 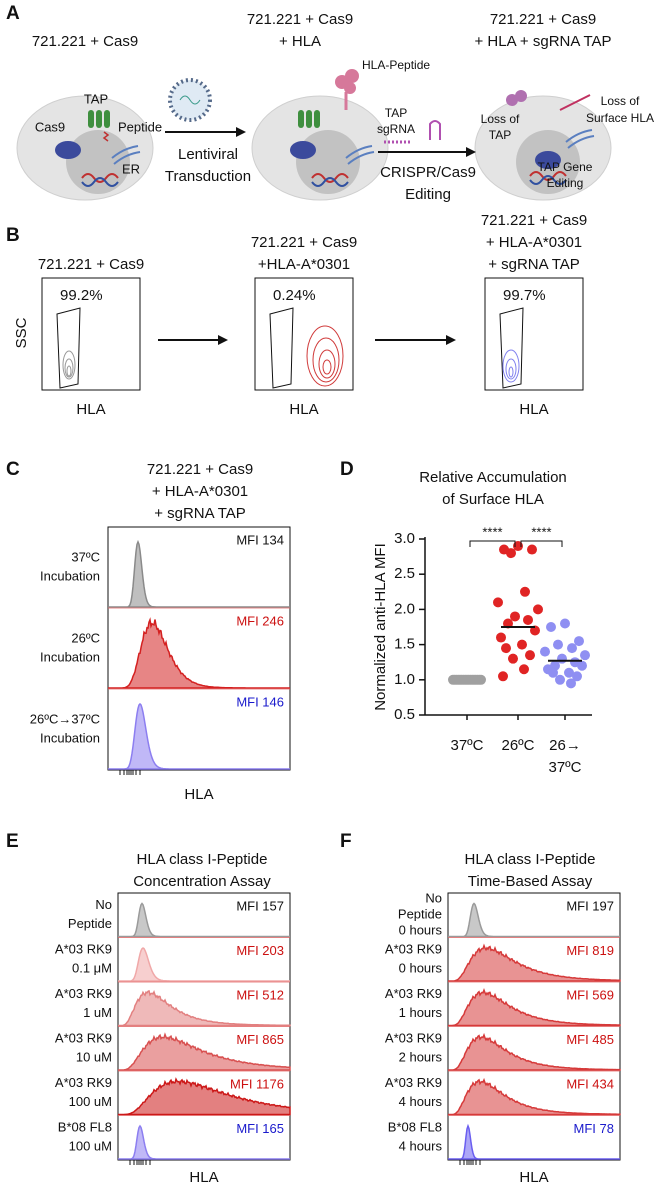 I want to click on label: 1 hours, so click(x=421, y=1012).